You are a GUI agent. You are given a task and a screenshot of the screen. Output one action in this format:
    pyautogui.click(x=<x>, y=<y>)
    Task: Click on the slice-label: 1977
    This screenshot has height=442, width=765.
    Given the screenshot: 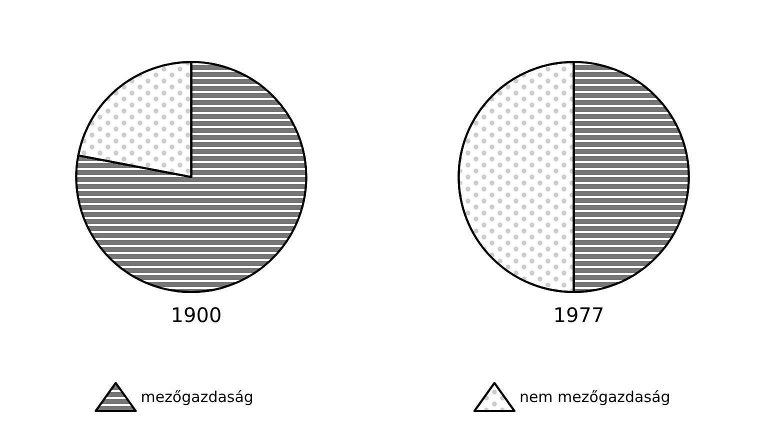 What is the action you would take?
    pyautogui.click(x=578, y=315)
    